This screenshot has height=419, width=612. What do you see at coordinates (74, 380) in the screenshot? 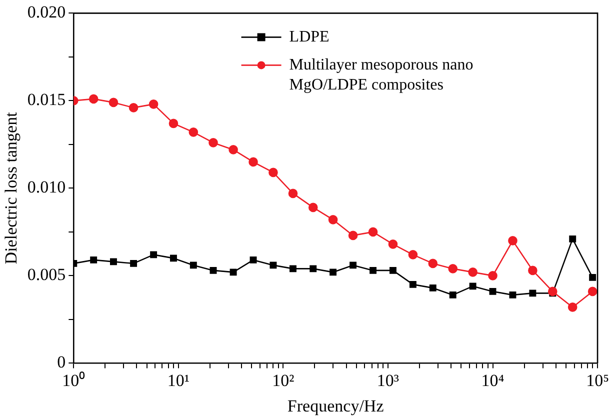
I see `x-tick-label: 10⁰` at bounding box center [74, 380].